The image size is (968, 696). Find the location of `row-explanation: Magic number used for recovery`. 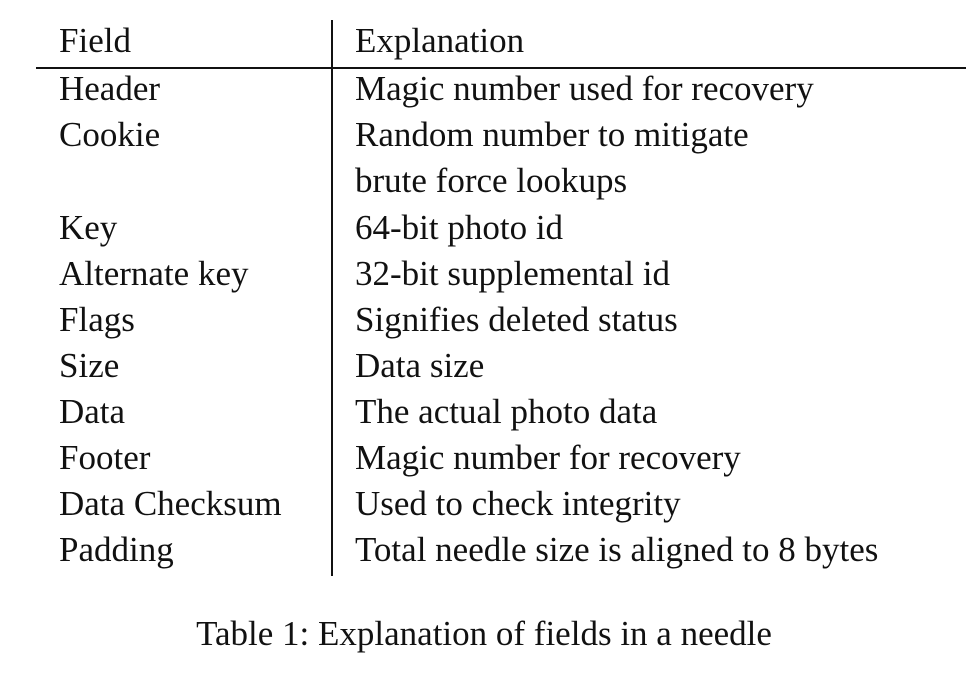

row-explanation: Magic number used for recovery is located at coordinates (584, 88).